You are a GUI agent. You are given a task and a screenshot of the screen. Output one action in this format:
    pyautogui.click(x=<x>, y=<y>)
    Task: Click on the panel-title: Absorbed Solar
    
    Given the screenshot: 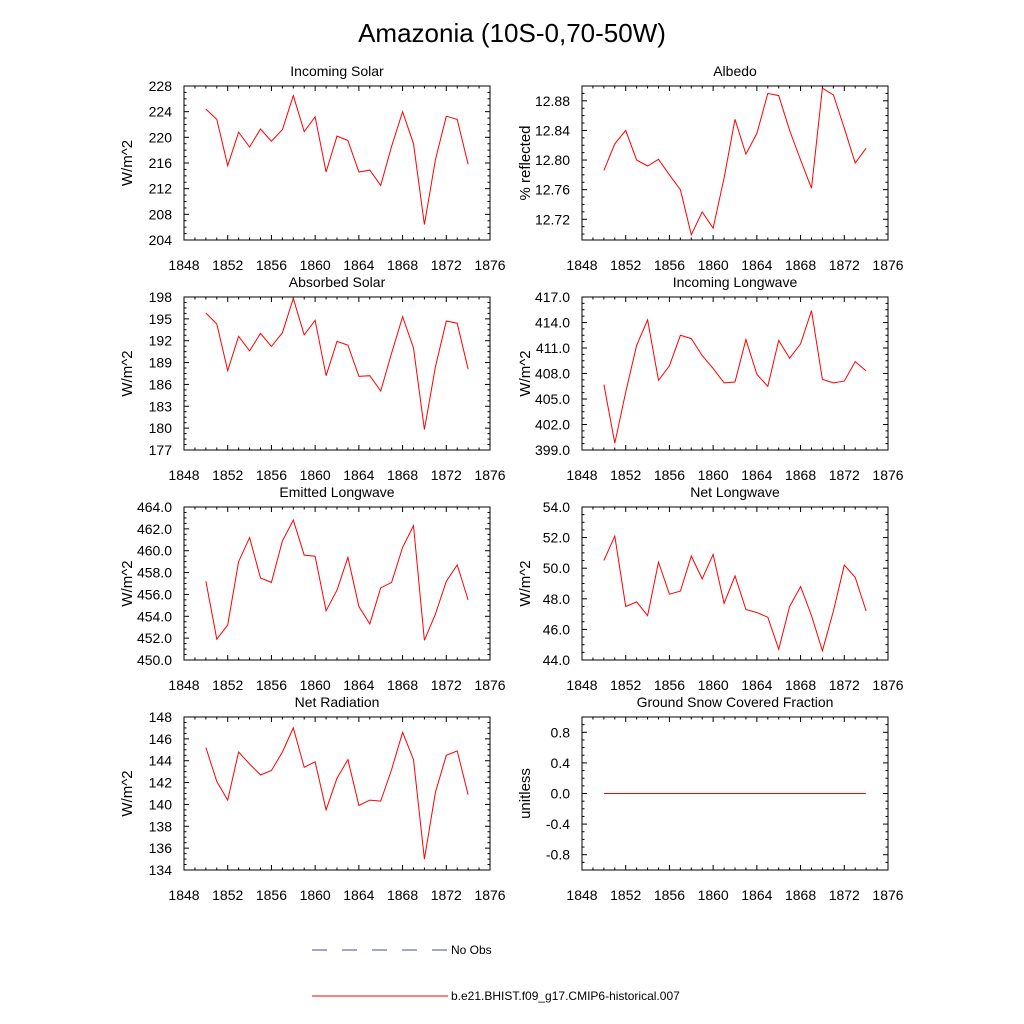 What is the action you would take?
    pyautogui.click(x=337, y=282)
    